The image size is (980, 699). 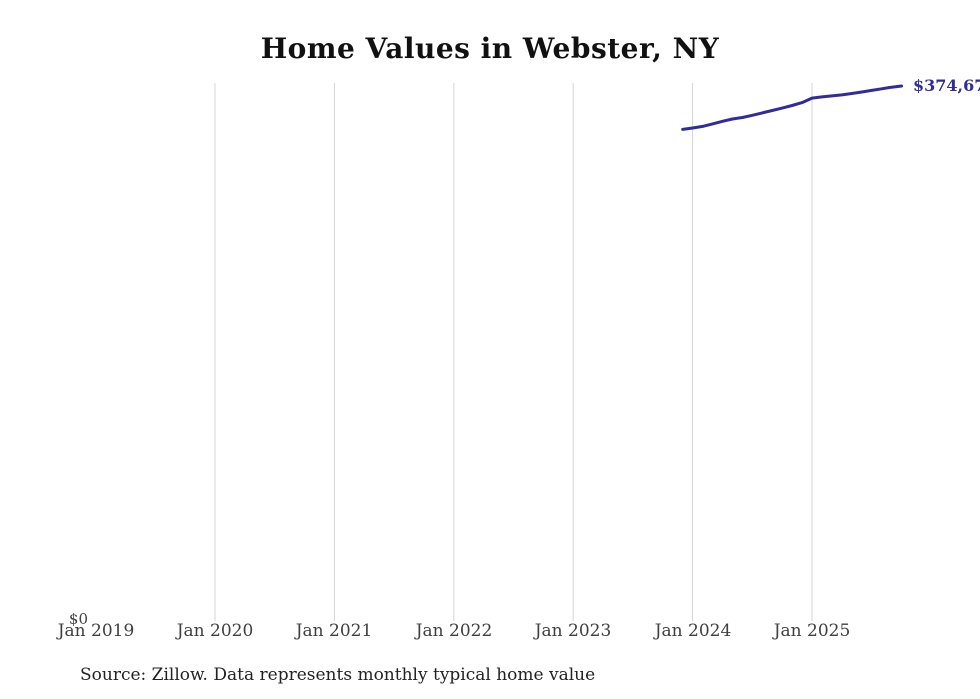 I want to click on y-axis-zero-label: $0, so click(x=78, y=619).